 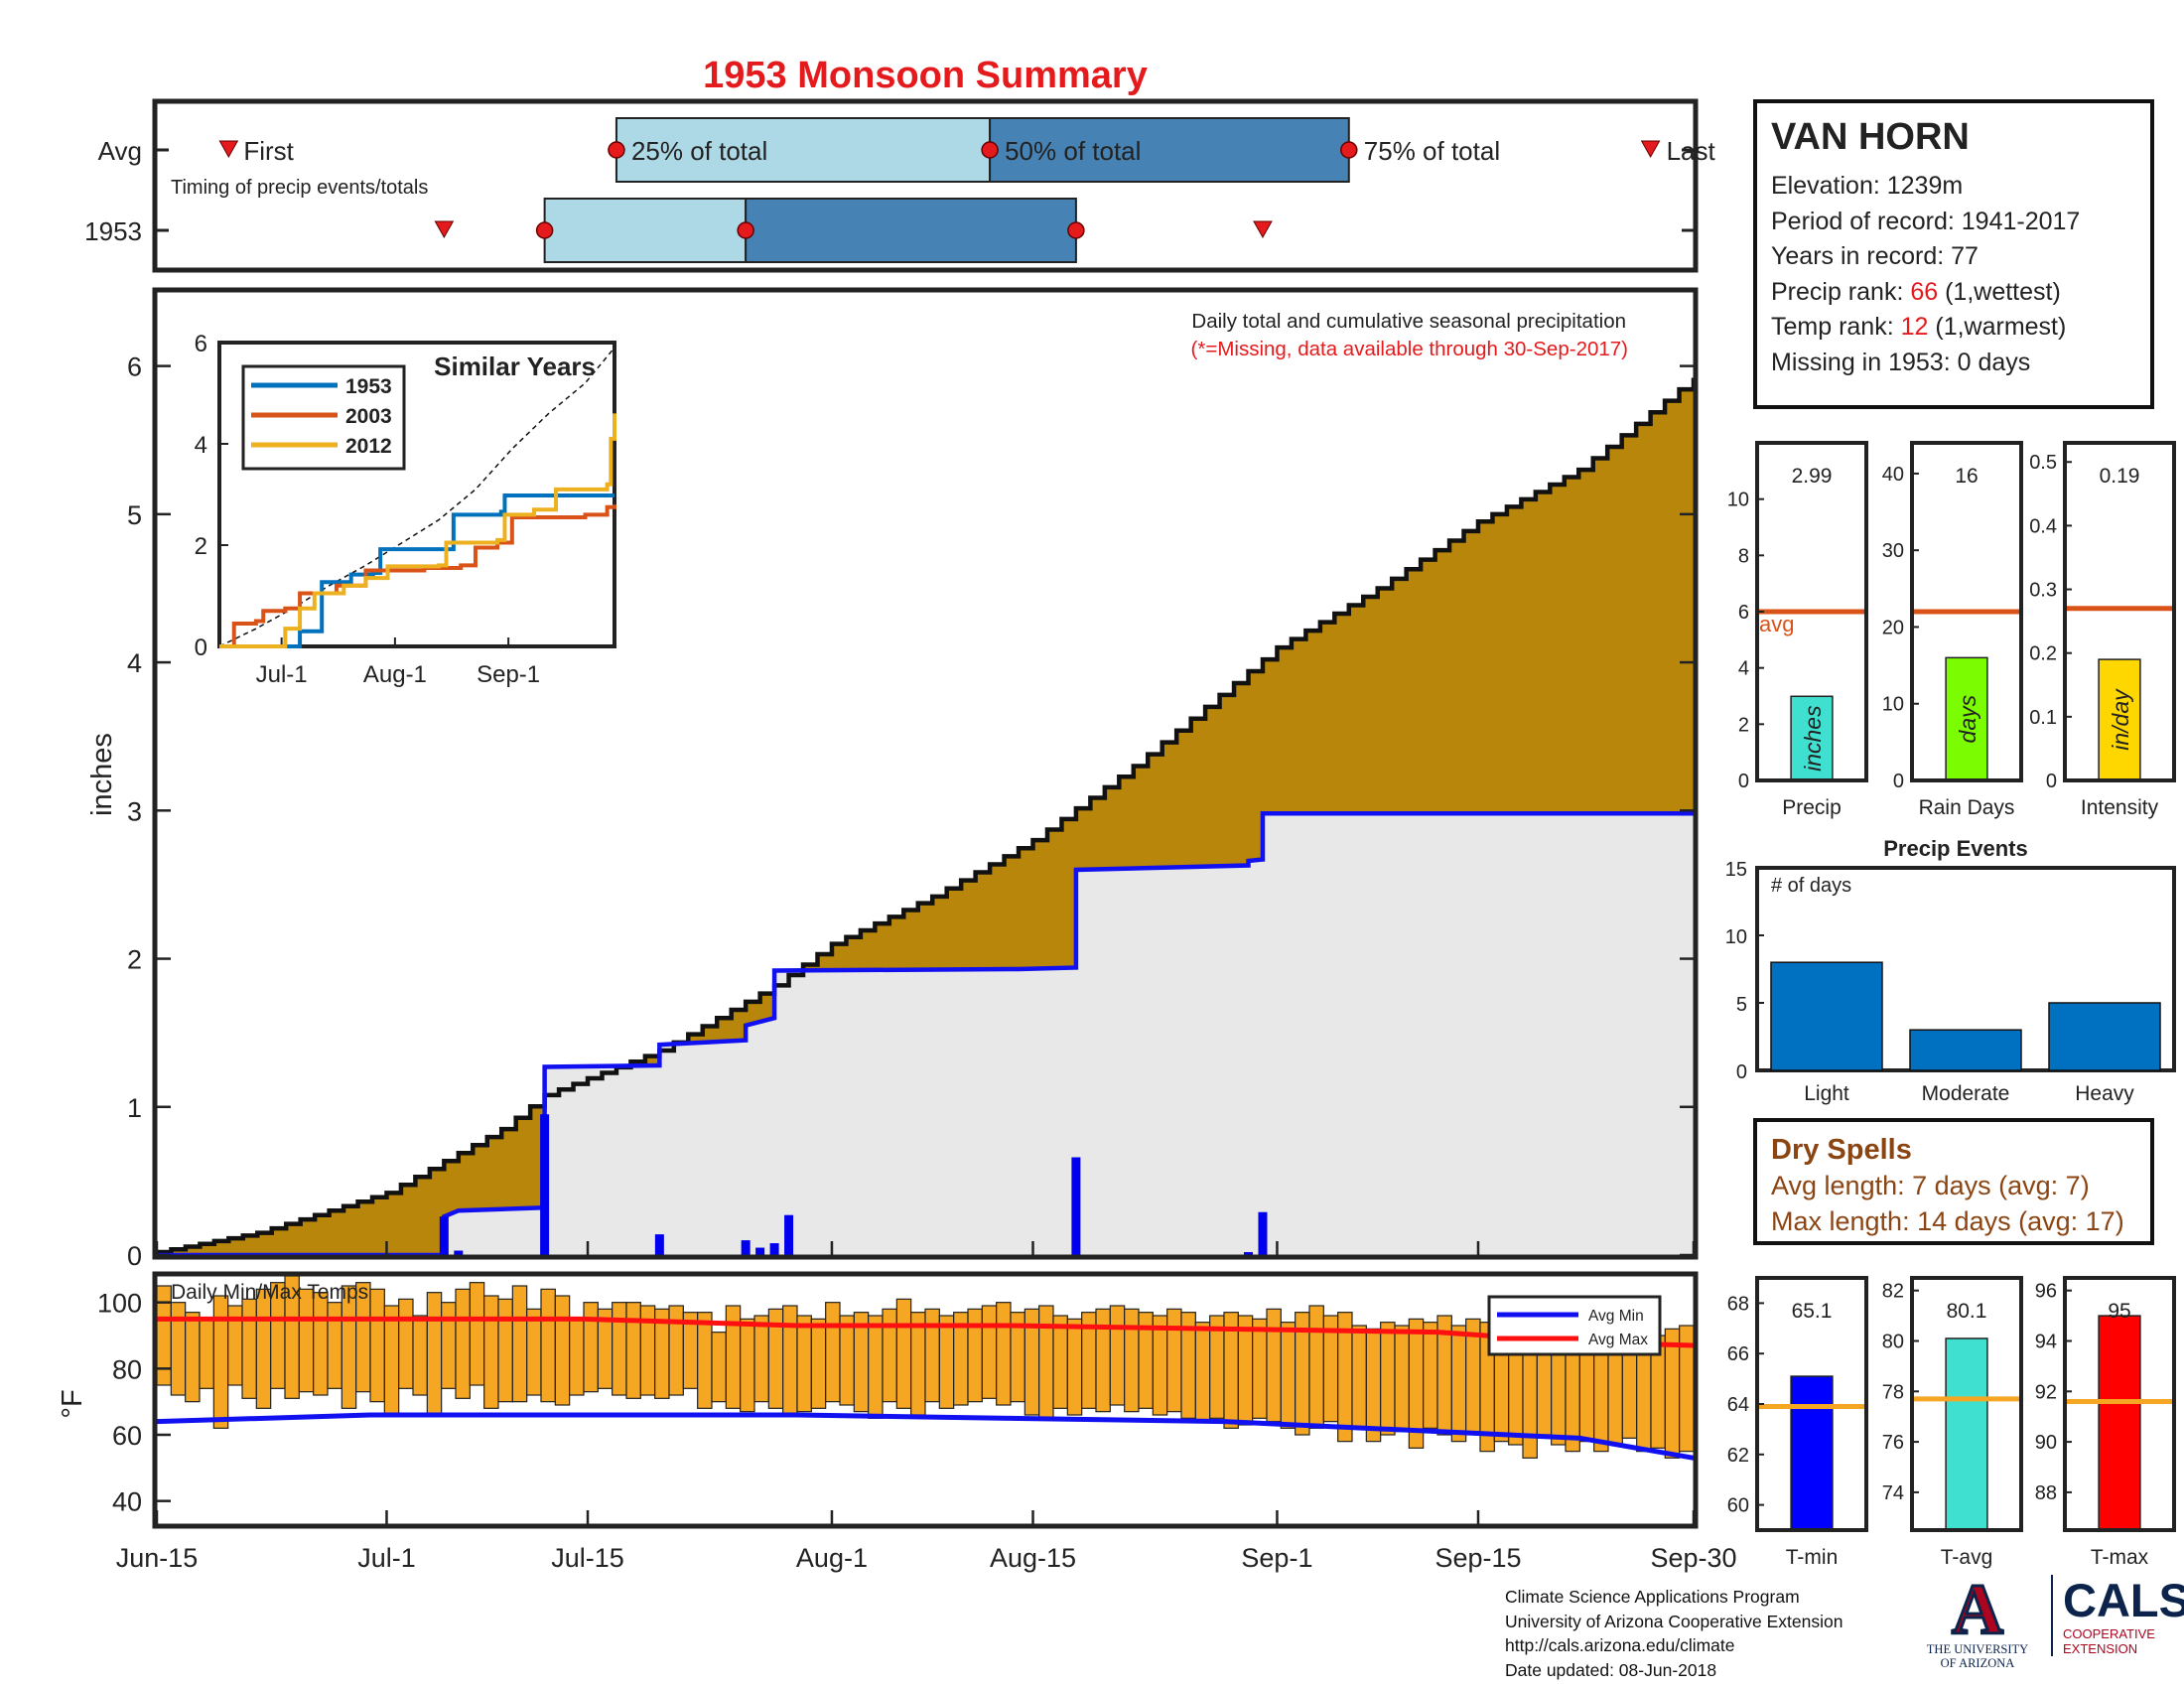 What do you see at coordinates (1966, 476) in the screenshot?
I see `totals-value-1: 16` at bounding box center [1966, 476].